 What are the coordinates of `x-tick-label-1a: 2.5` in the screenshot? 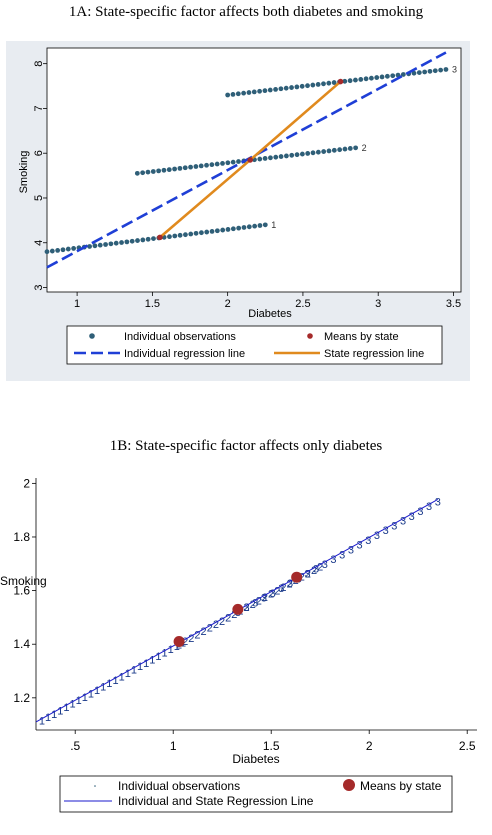 It's located at (302, 304).